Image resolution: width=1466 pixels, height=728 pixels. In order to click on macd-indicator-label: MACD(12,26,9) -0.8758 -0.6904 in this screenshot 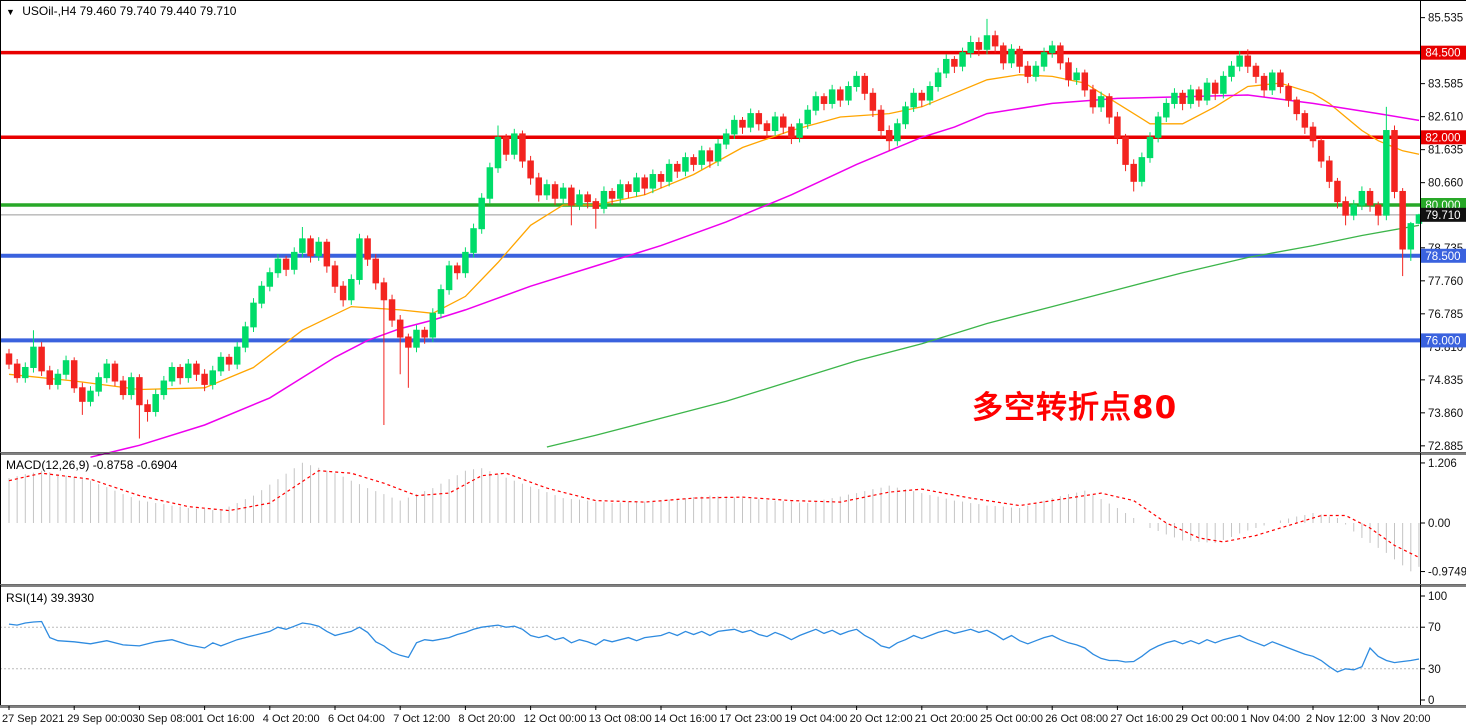, I will do `click(92, 465)`.